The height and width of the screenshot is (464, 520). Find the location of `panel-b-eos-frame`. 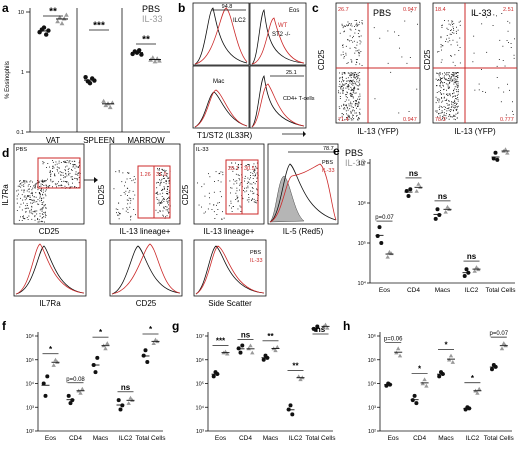

panel-b-eos-frame is located at coordinates (278, 34).